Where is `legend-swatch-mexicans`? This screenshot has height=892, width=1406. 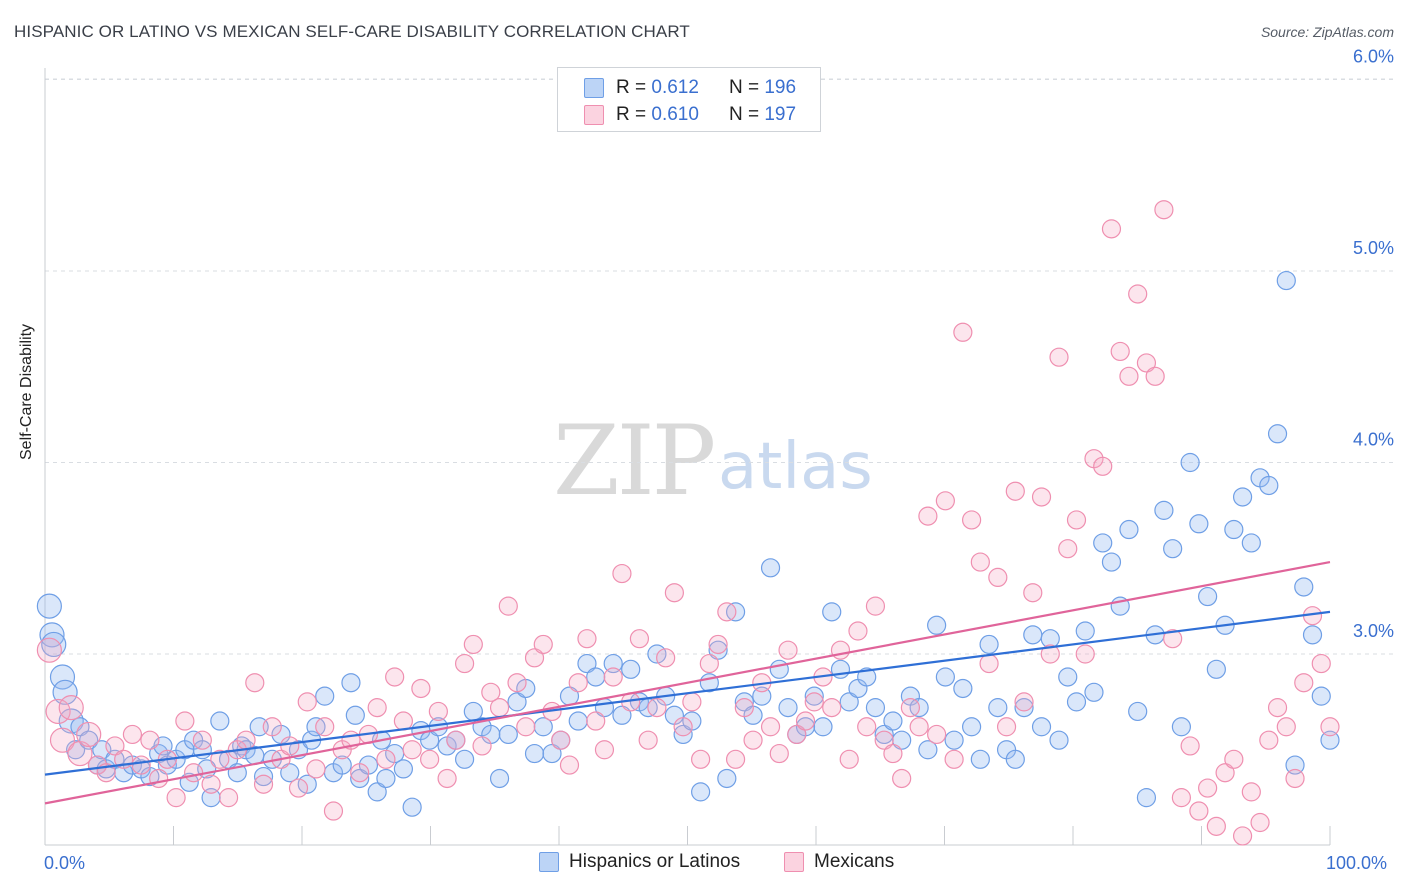
legend-swatch-mexicans is located at coordinates (794, 862).